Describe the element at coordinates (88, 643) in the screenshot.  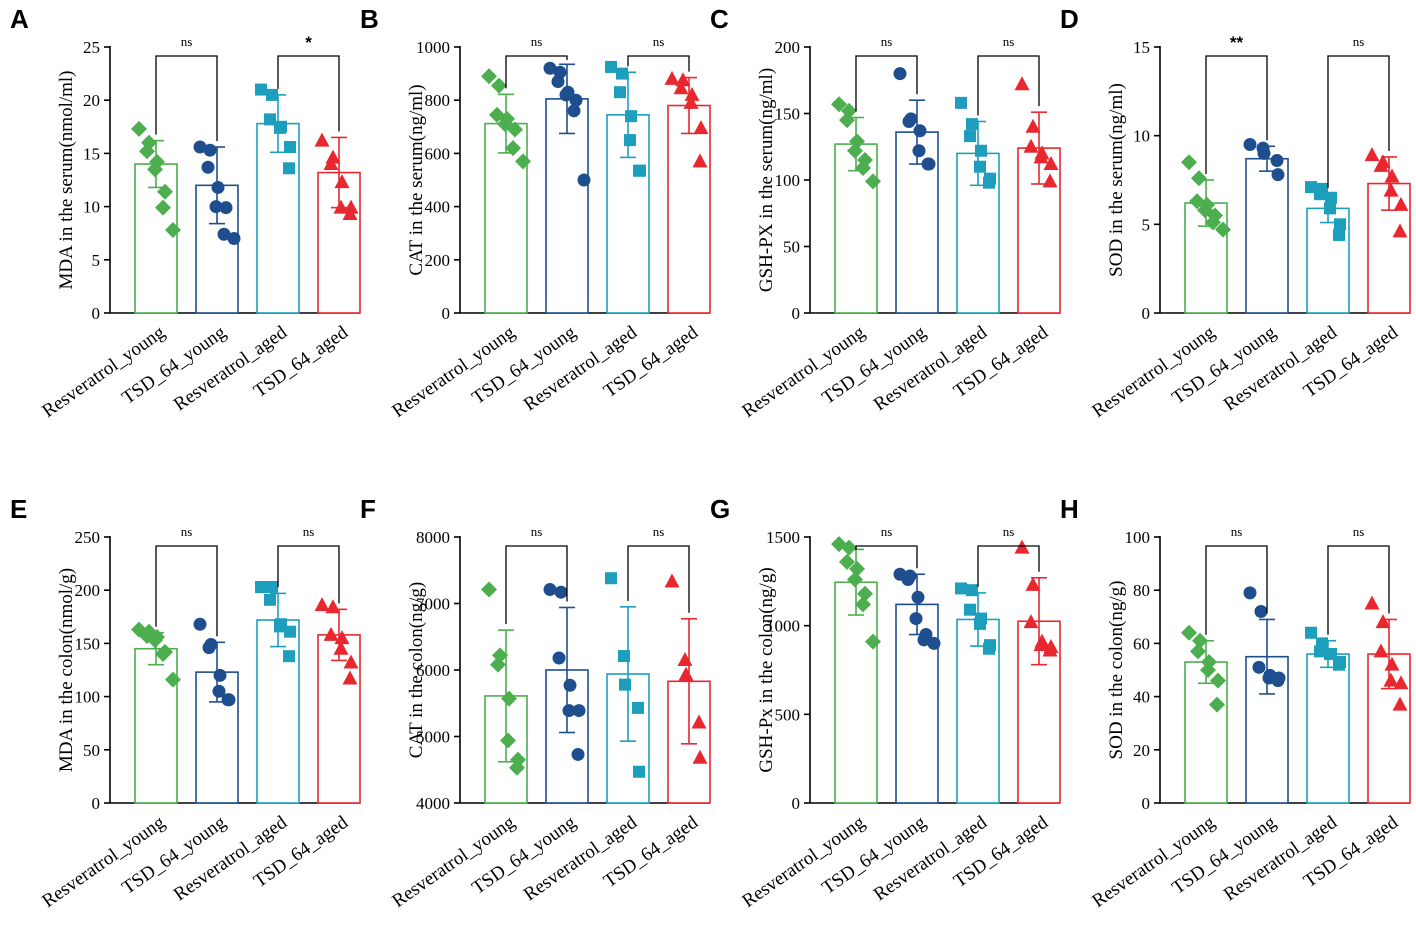
I see `y-tick-label: 150` at that location.